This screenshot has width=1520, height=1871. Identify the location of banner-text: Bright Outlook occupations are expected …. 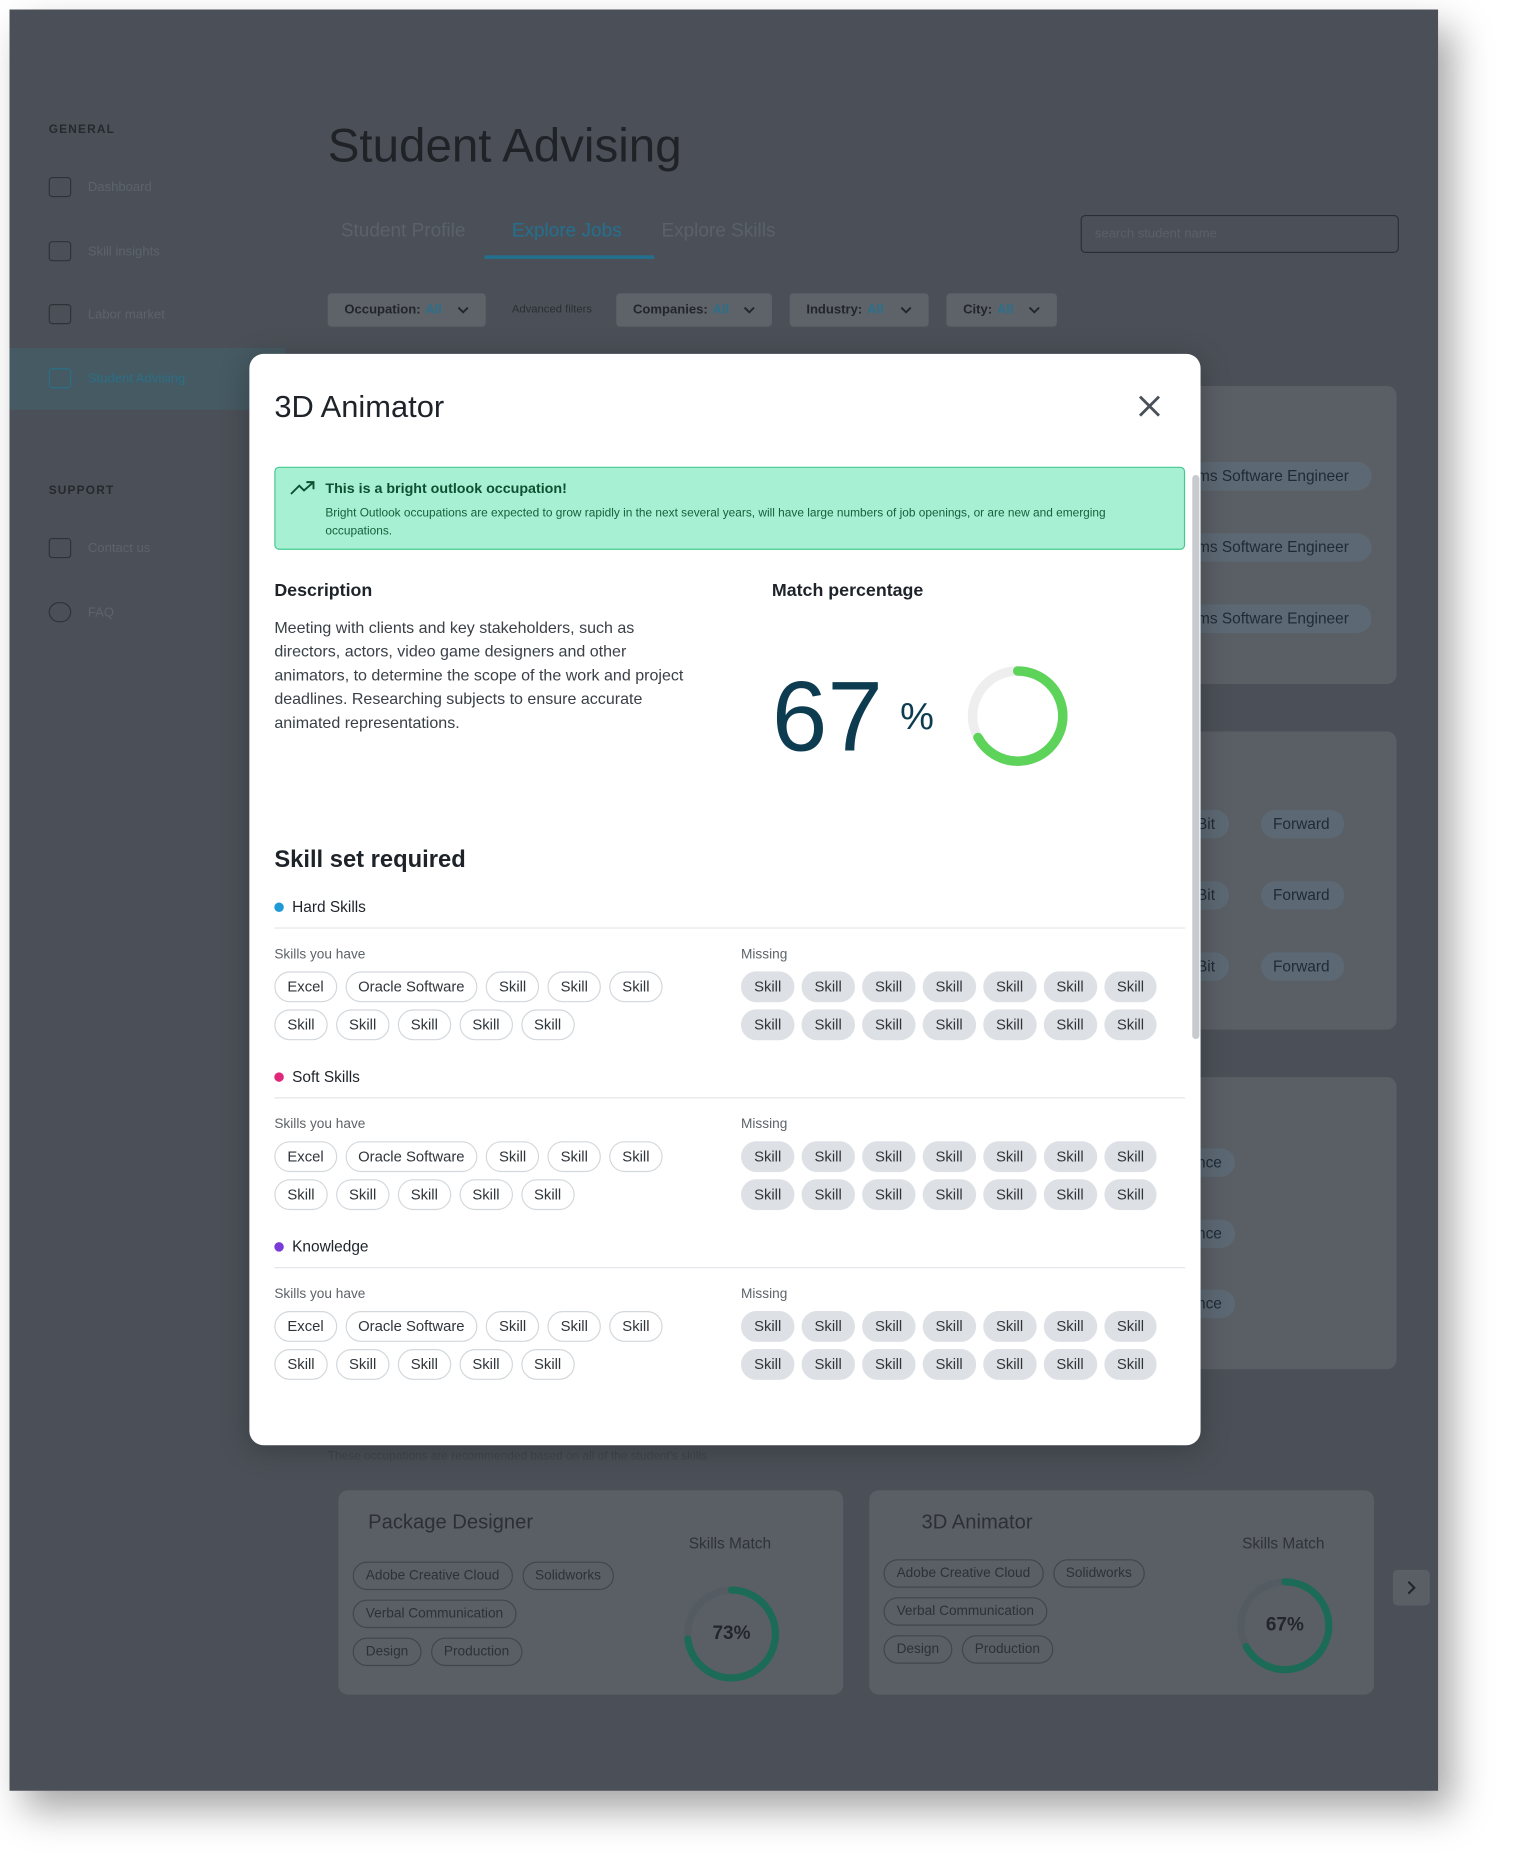
(715, 522).